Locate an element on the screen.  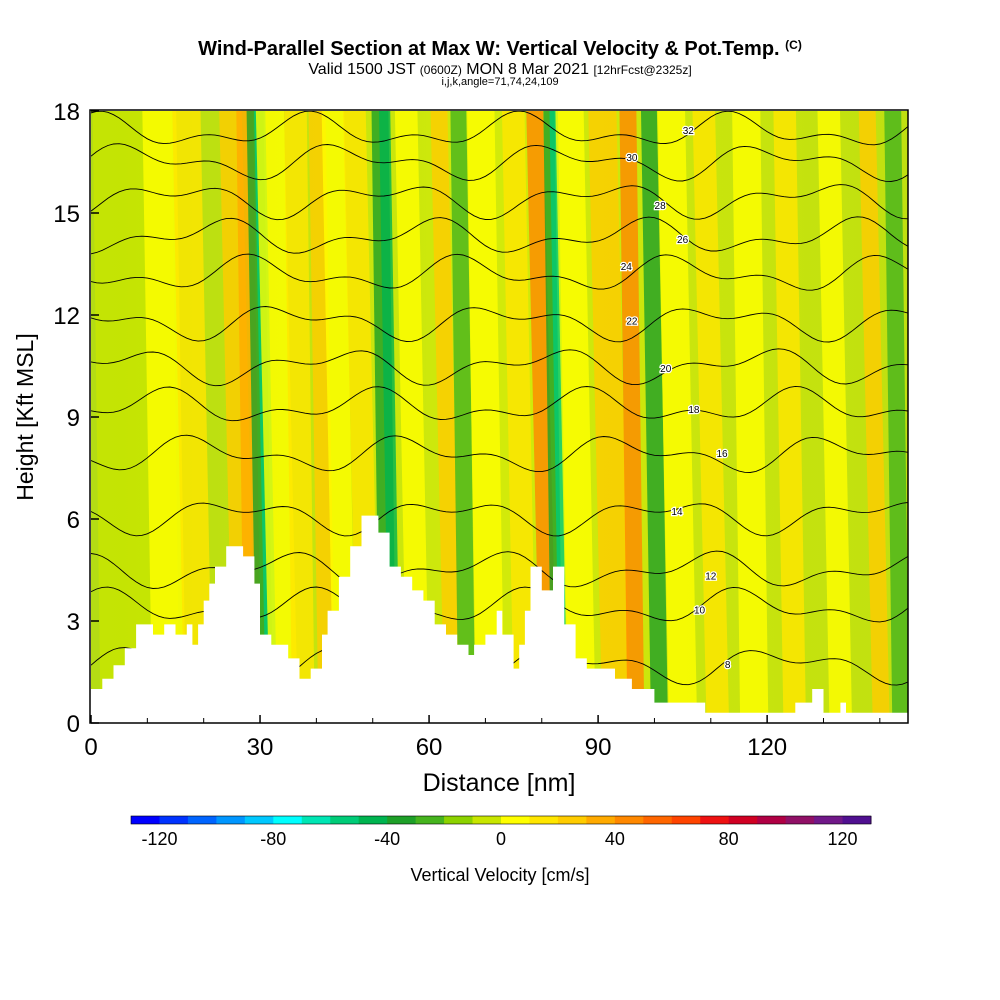
theta-contour-label: 20 is located at coordinates (666, 369).